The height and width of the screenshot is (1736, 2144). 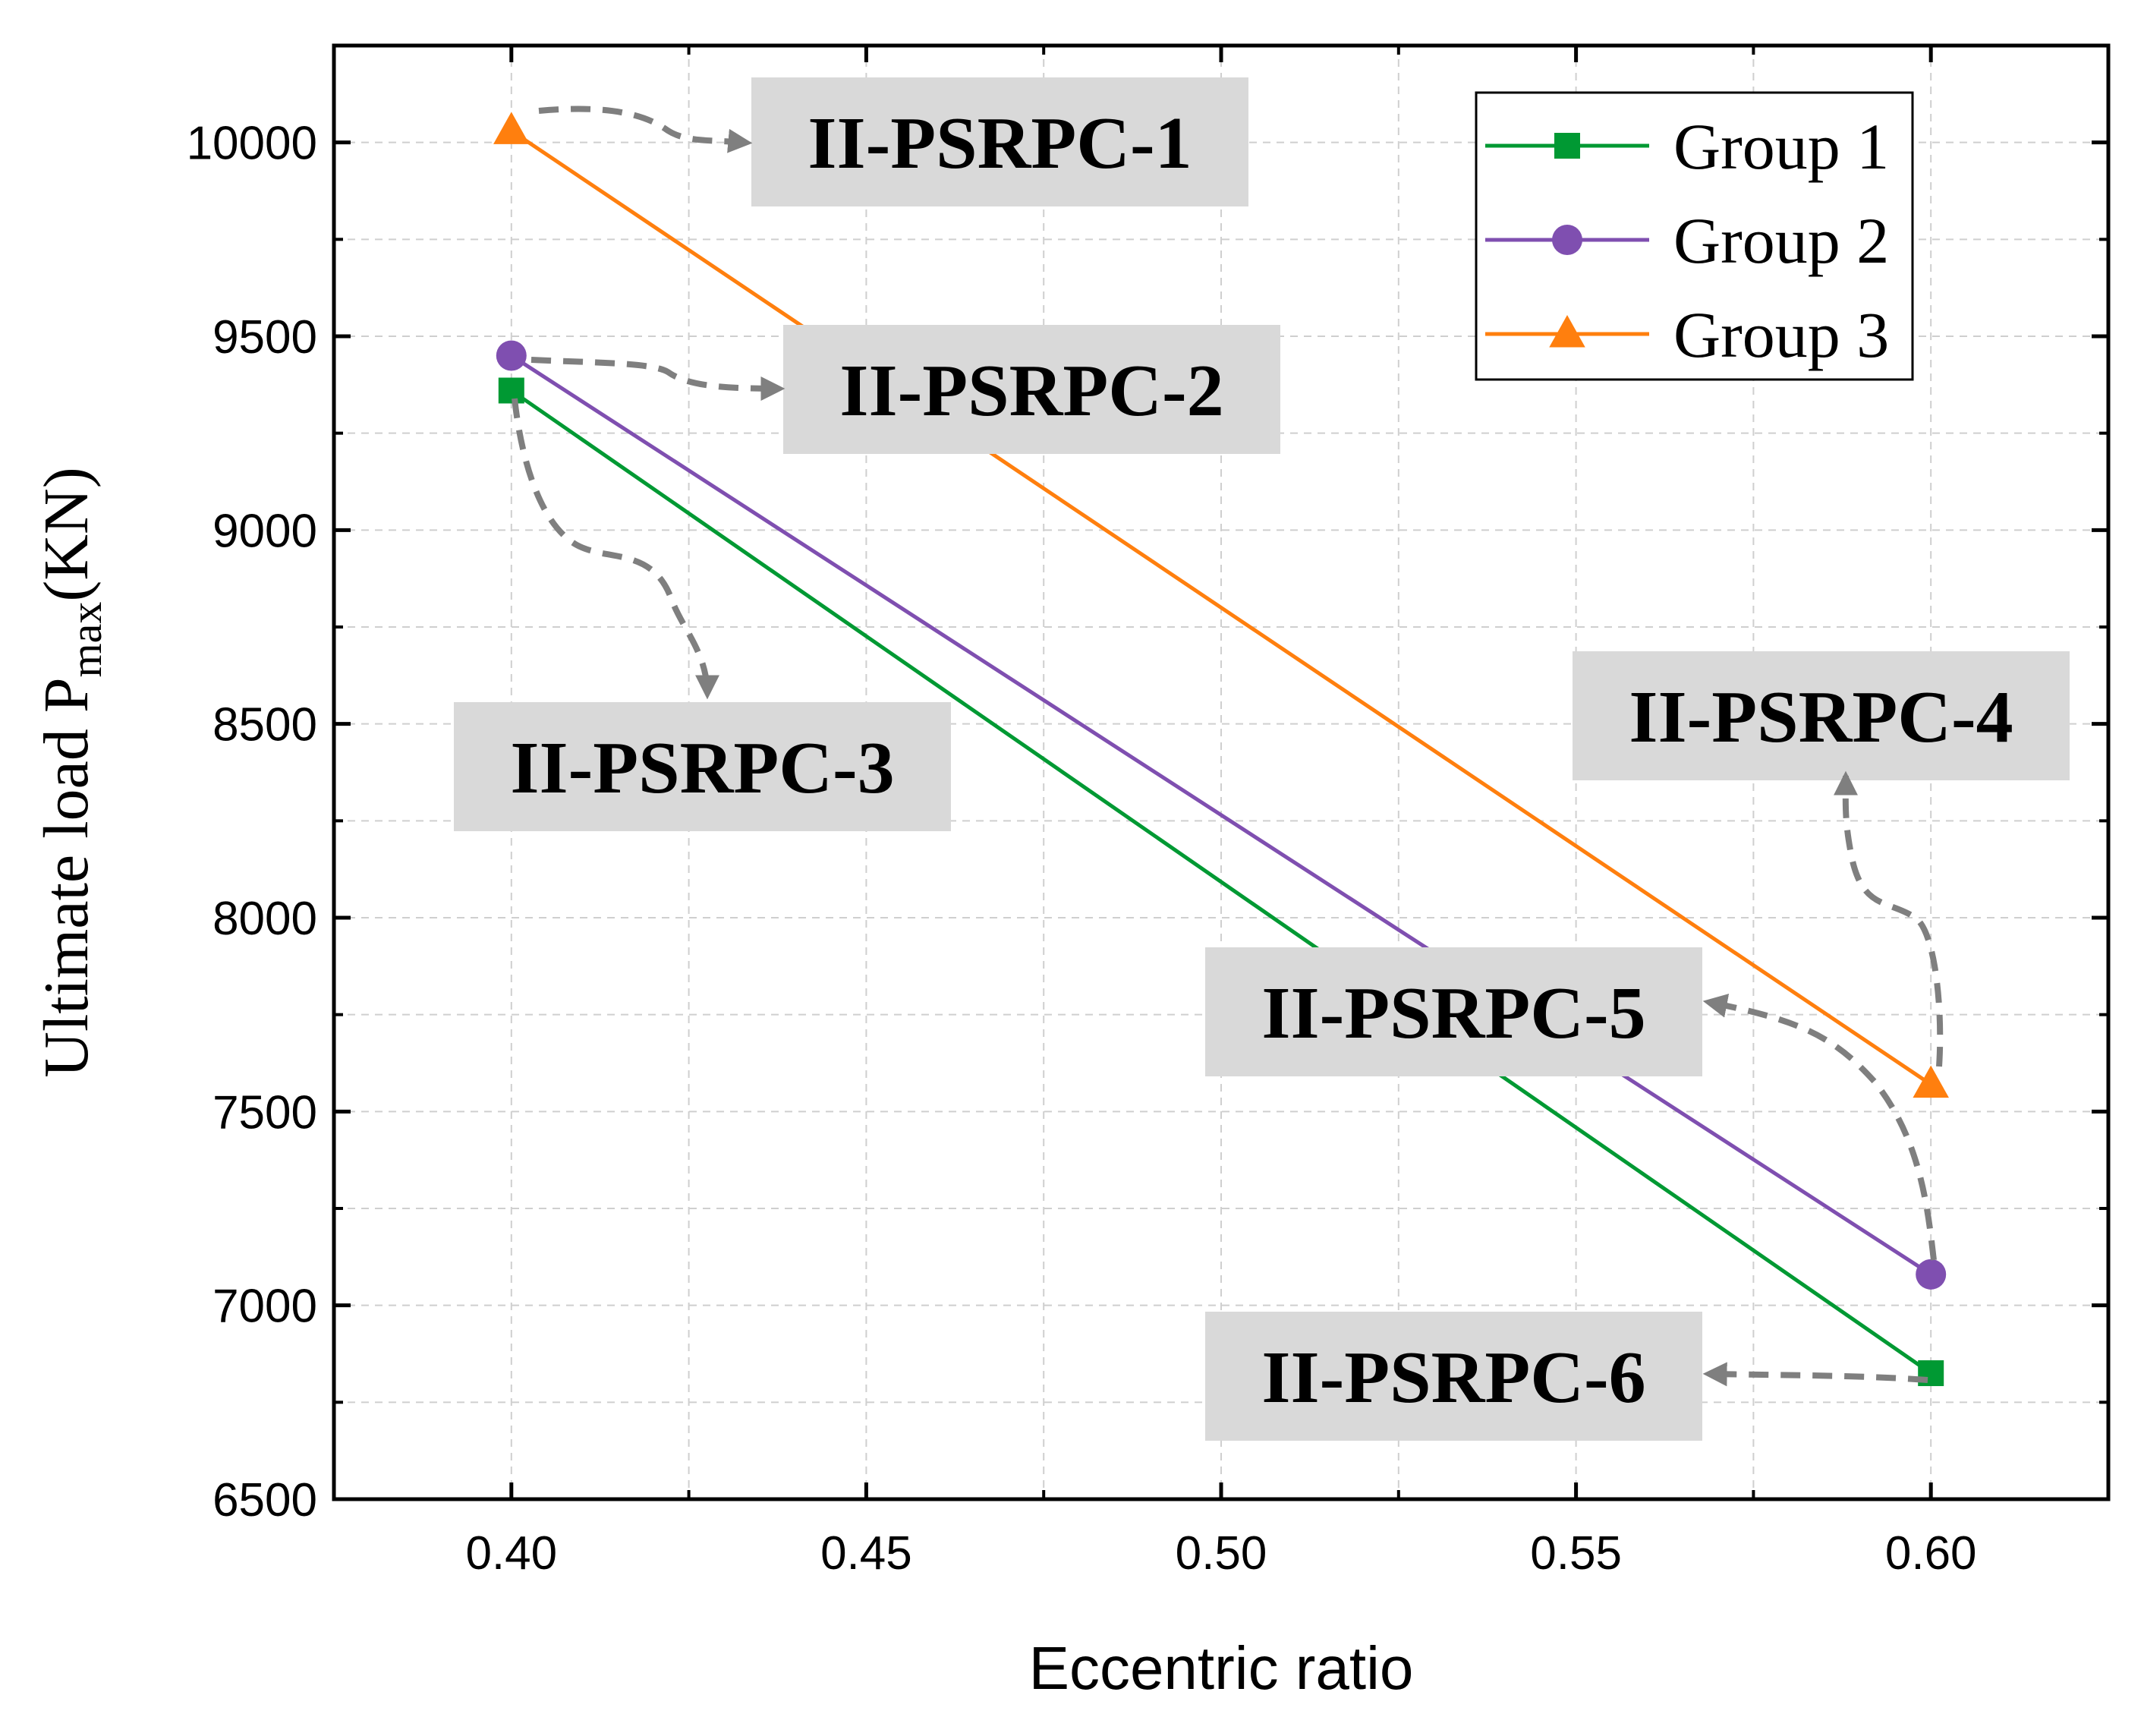 I want to click on annotation-label: II-PSRPC-1, so click(x=1000, y=143).